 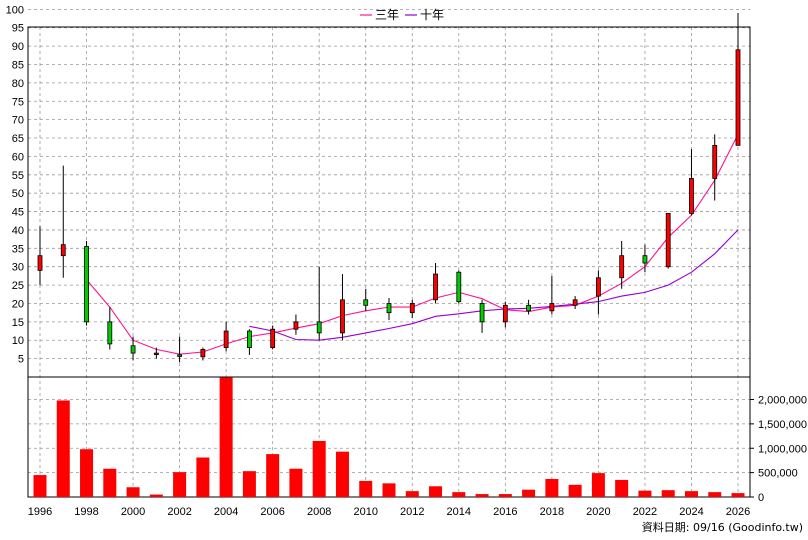 I want to click on year-tick-label: 1996, so click(x=40, y=512).